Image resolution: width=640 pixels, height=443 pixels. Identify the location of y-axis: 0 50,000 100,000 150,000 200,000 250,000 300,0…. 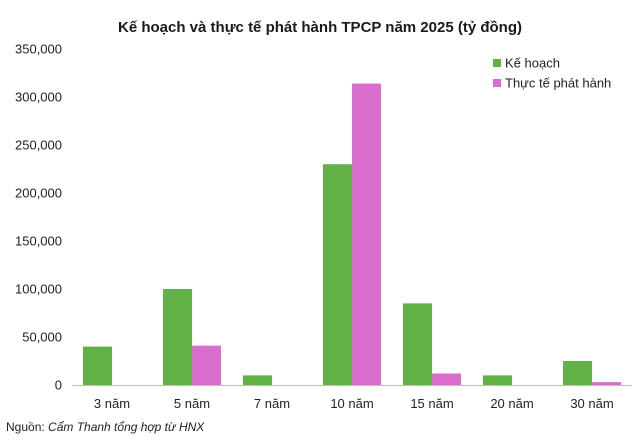
(38, 217).